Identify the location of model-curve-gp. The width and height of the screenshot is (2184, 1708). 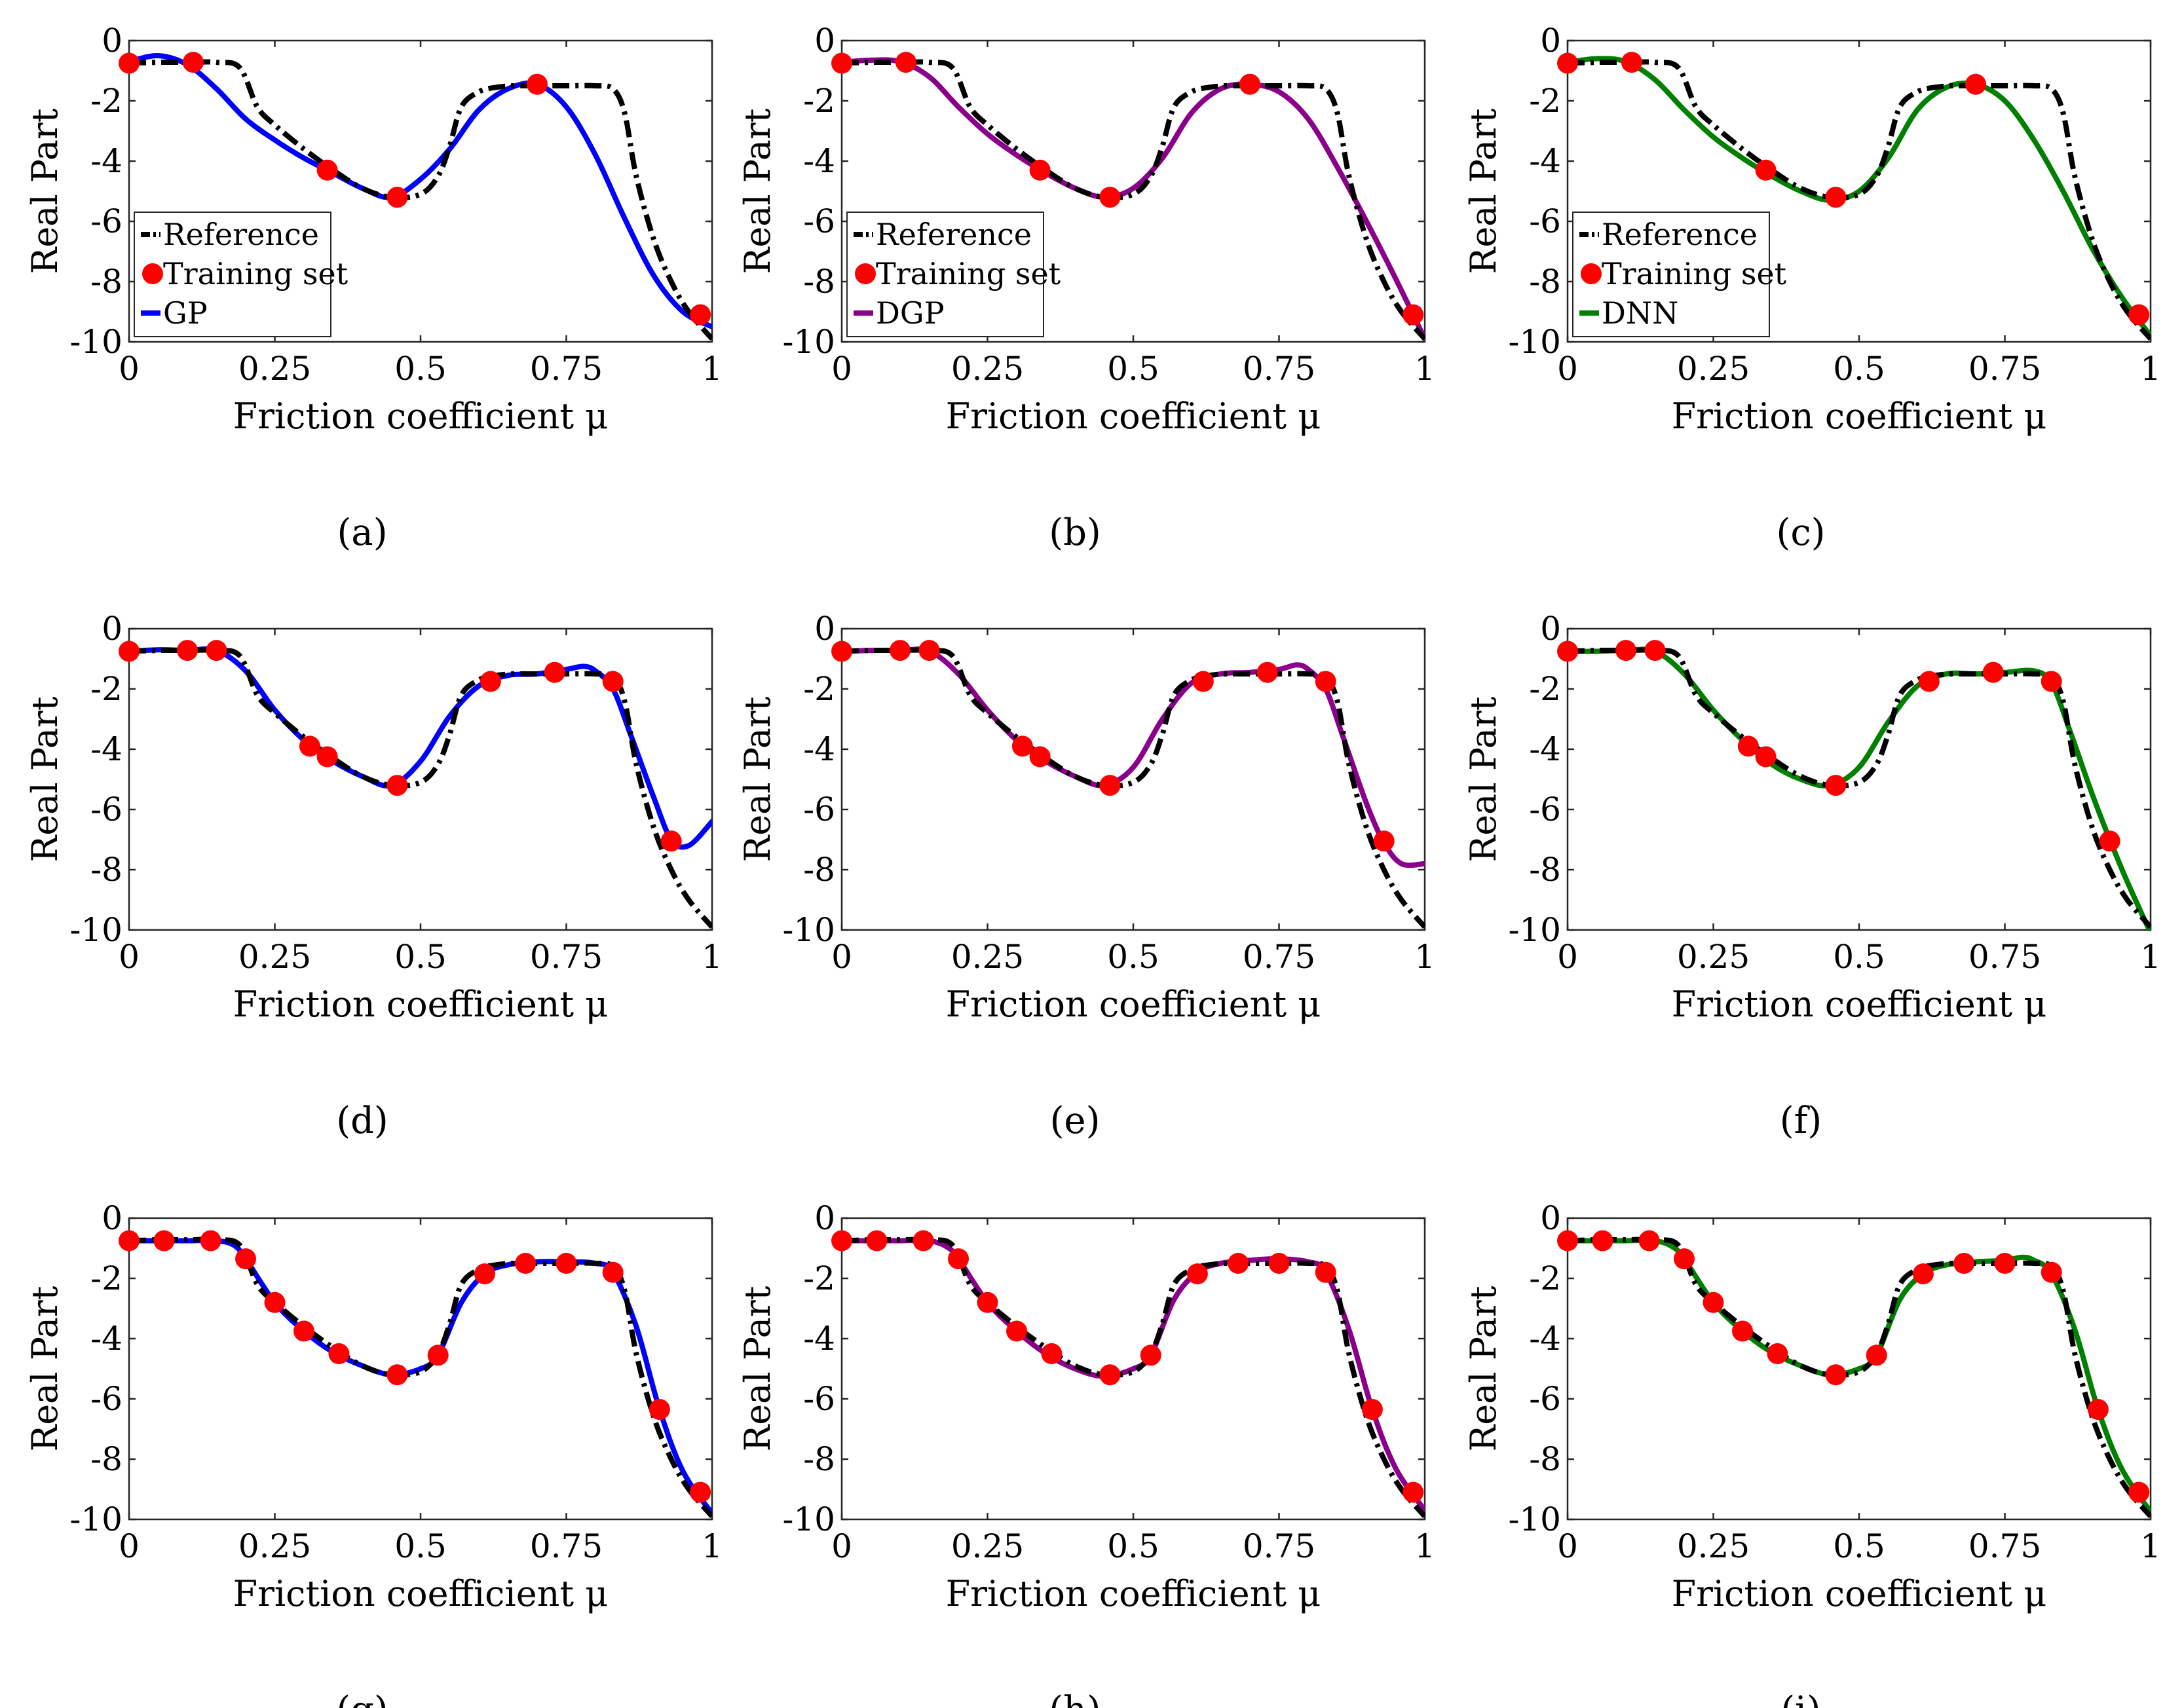
(420, 190).